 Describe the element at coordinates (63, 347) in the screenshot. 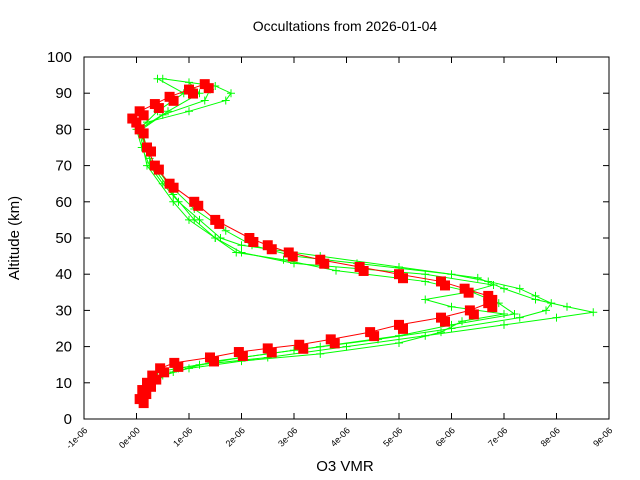

I see `y-tick-label: 20` at that location.